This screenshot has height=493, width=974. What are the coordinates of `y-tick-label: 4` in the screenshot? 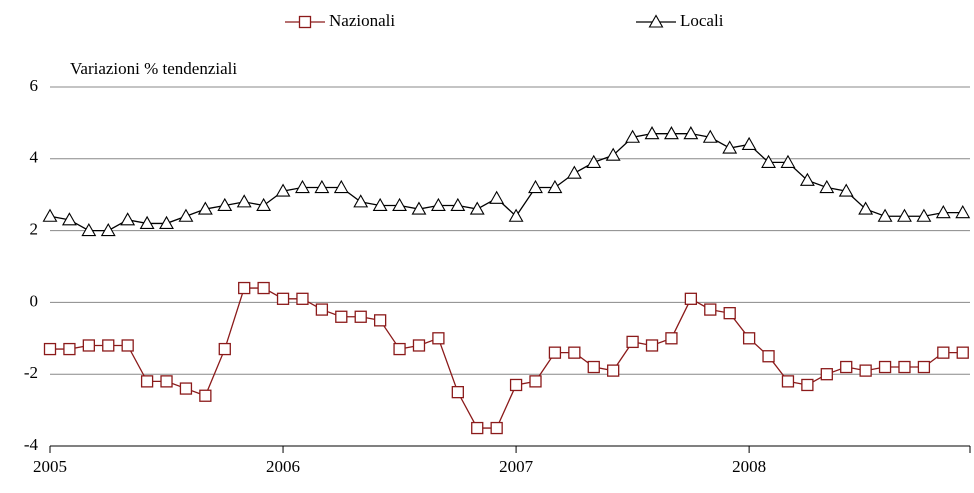 It's located at (34, 157).